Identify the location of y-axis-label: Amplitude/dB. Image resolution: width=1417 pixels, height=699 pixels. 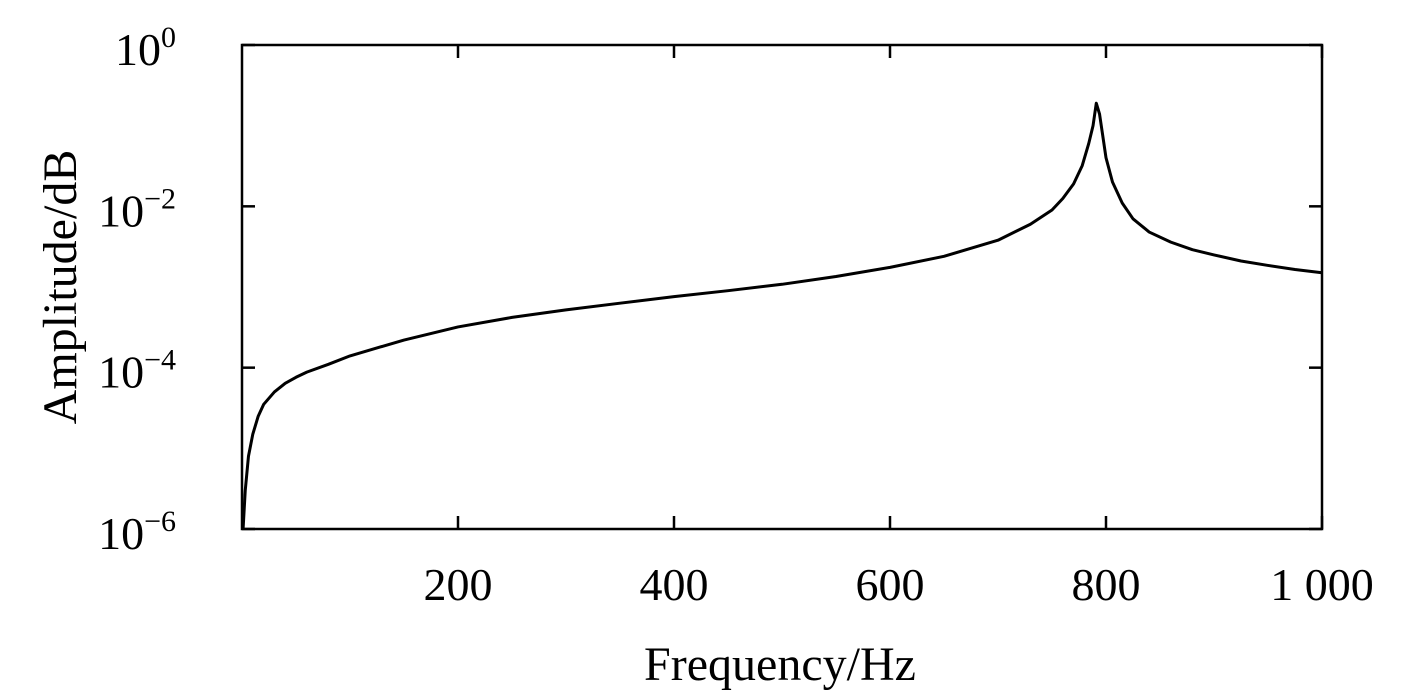
(60, 287).